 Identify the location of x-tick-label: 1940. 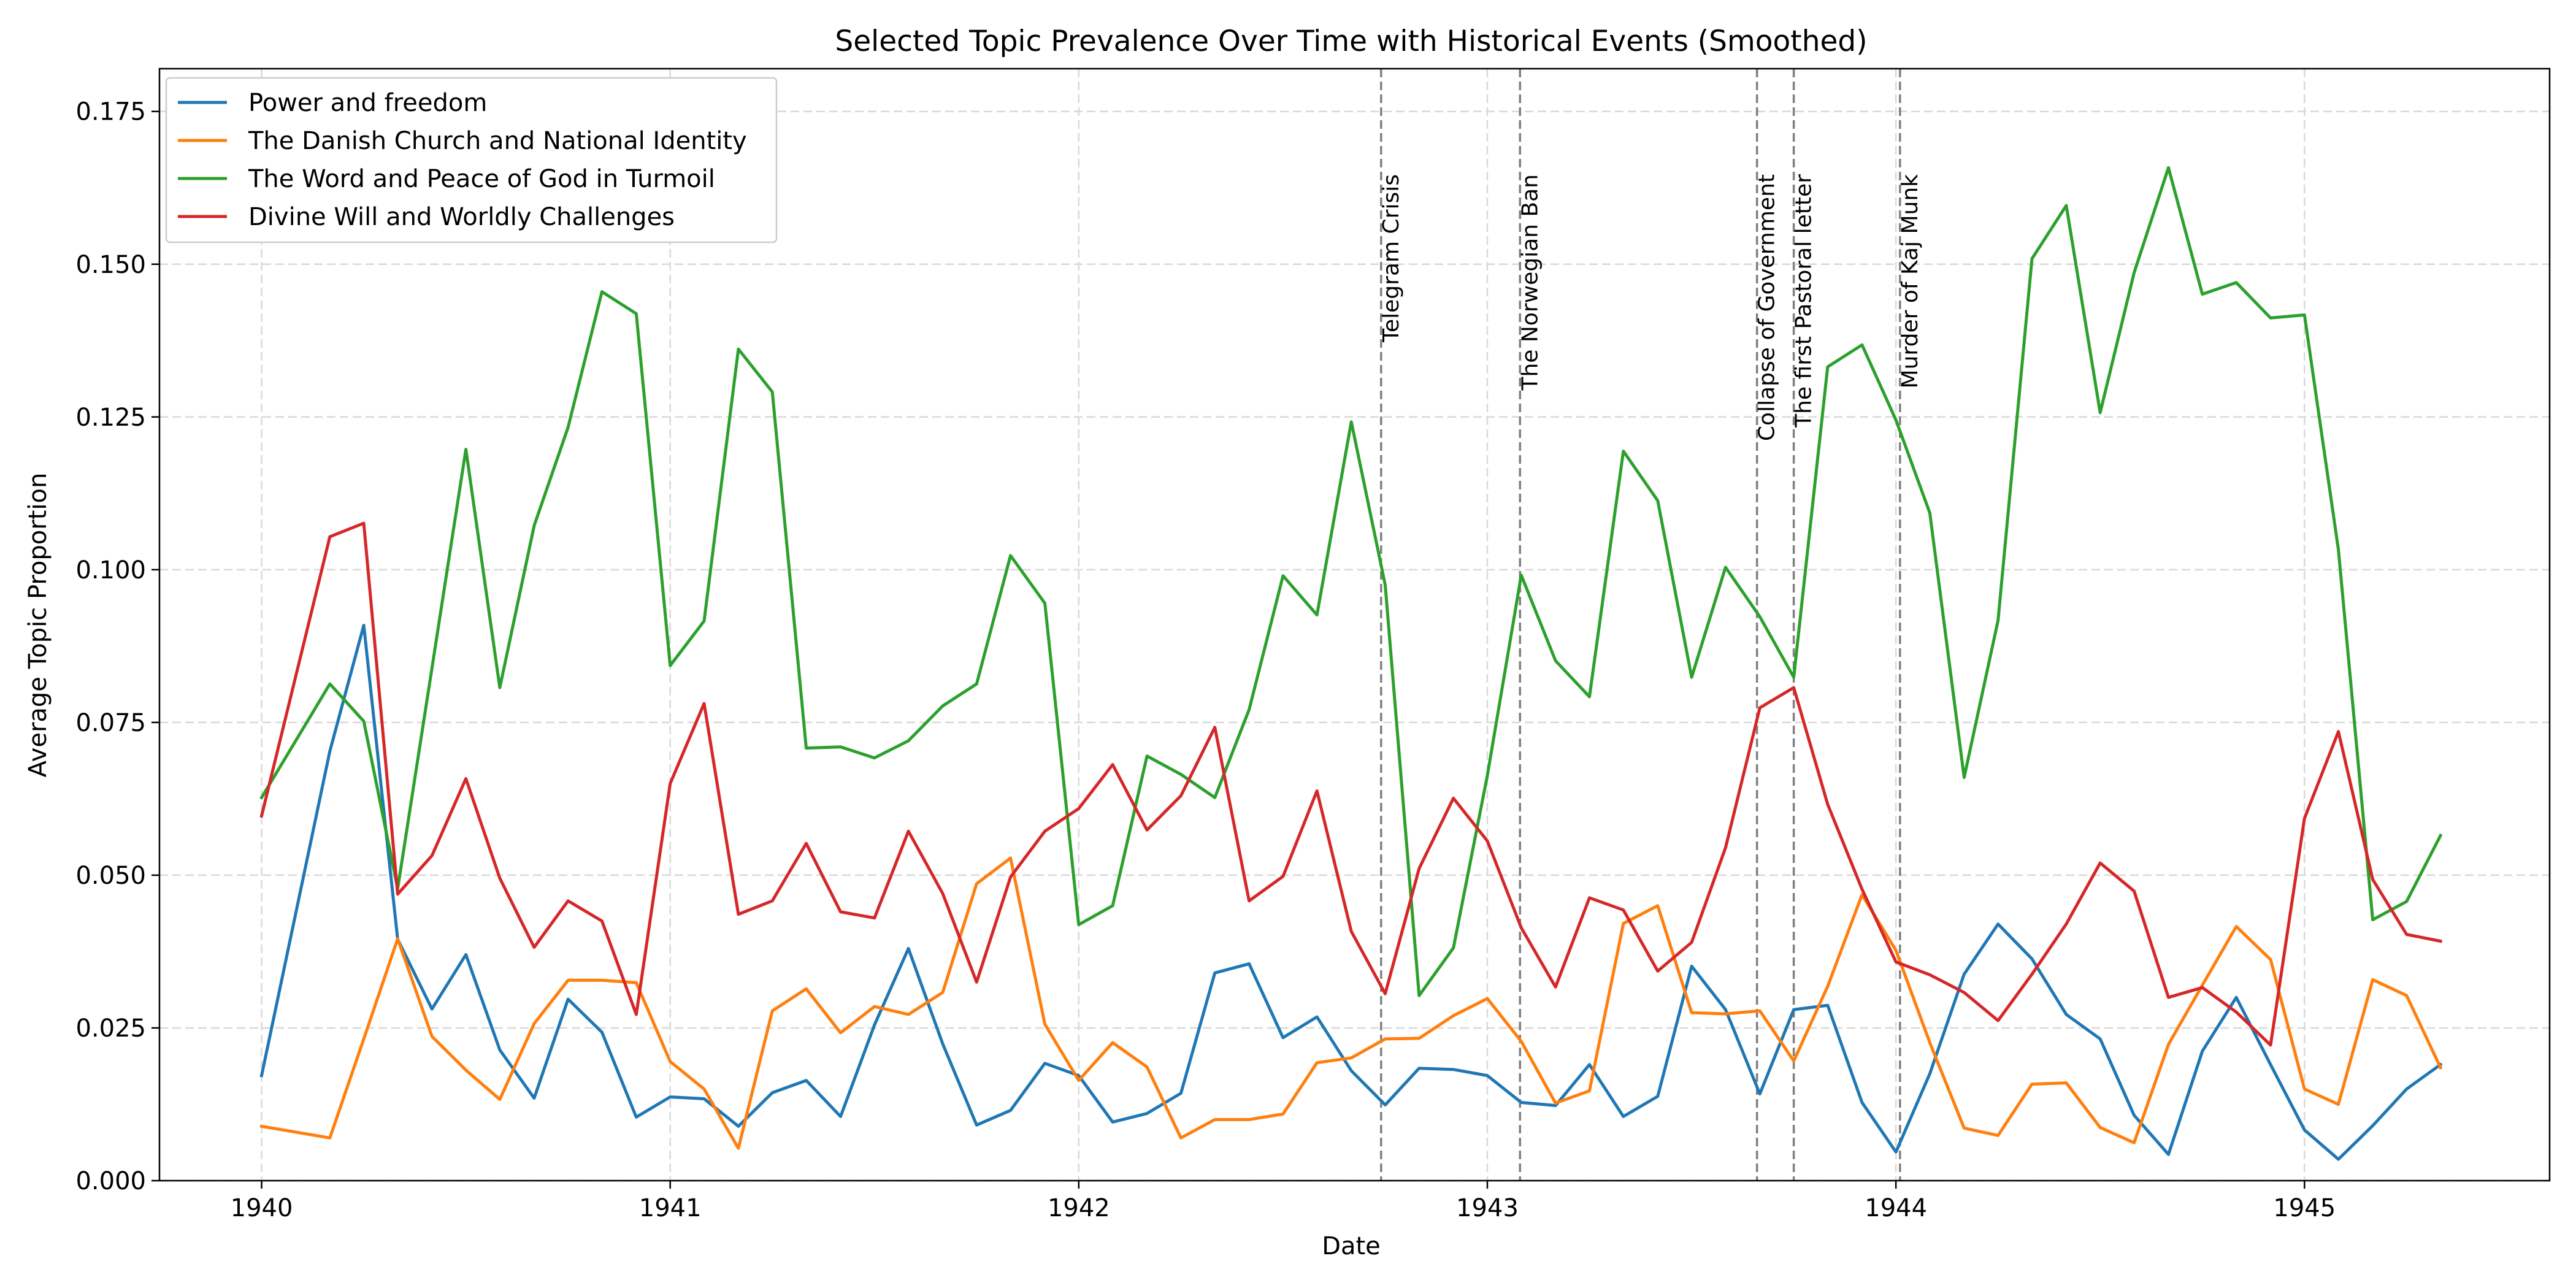
(262, 1208).